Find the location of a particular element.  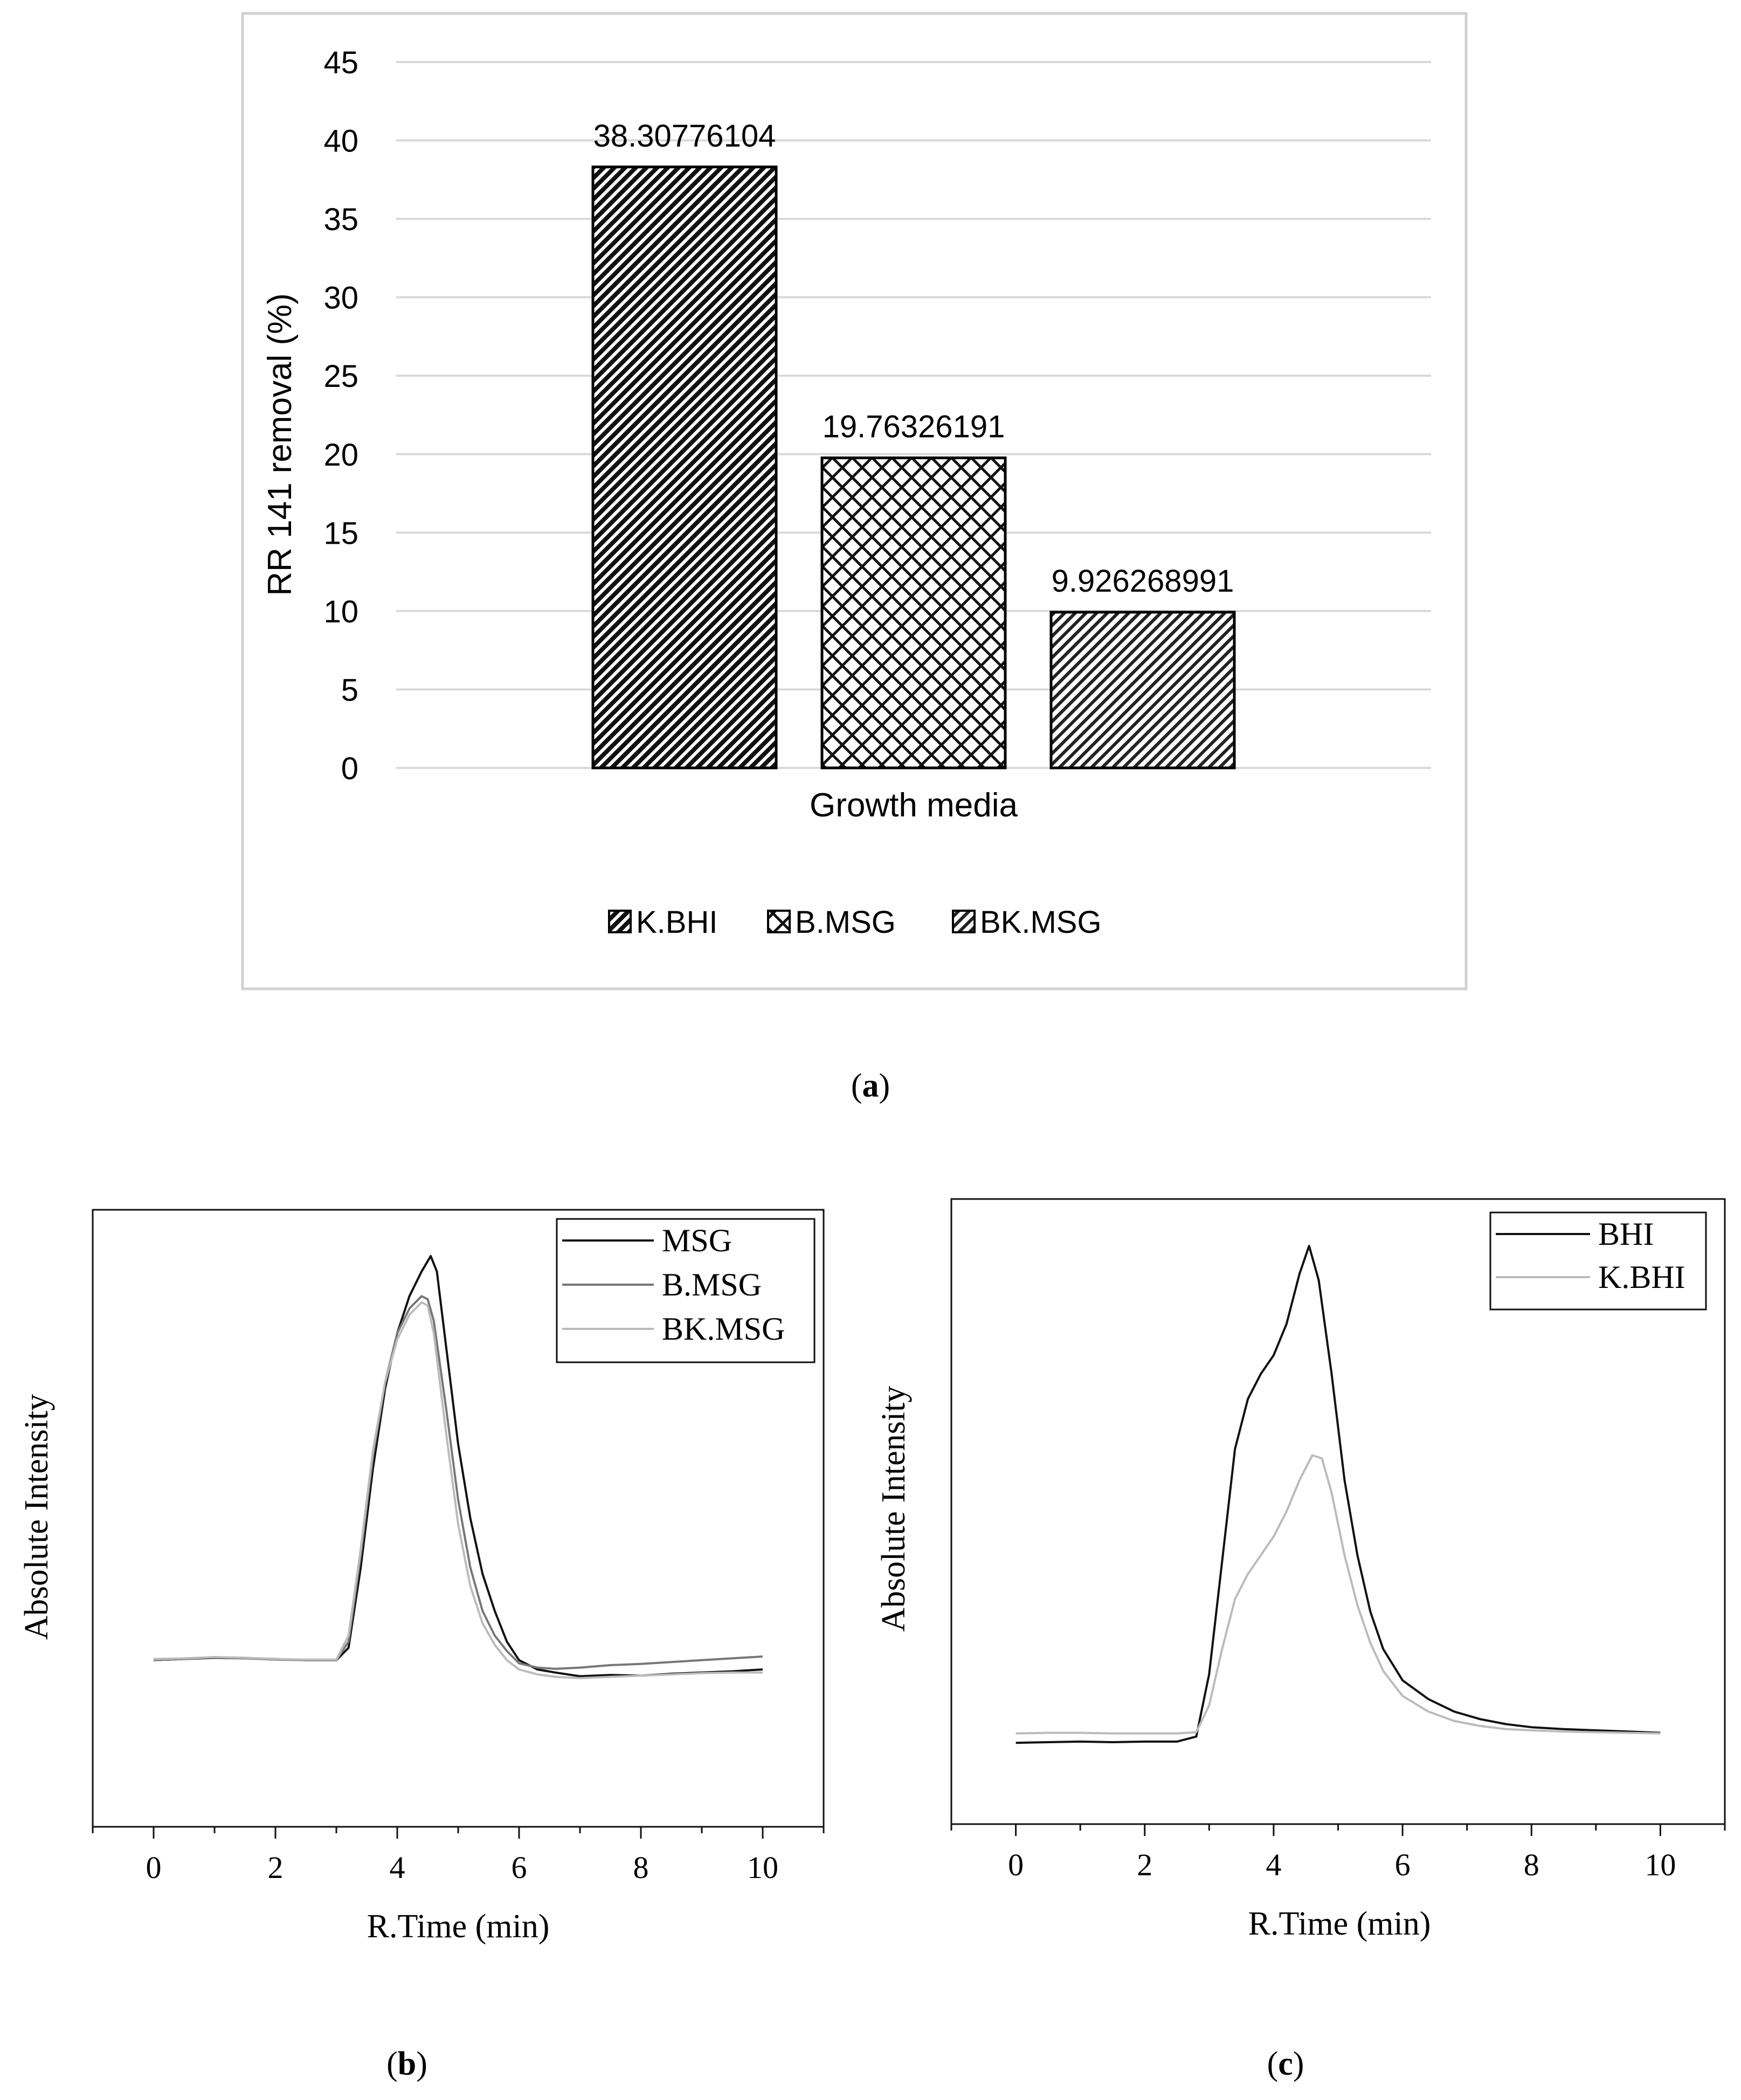

x-axis-label: Growth media is located at coordinates (914, 805).